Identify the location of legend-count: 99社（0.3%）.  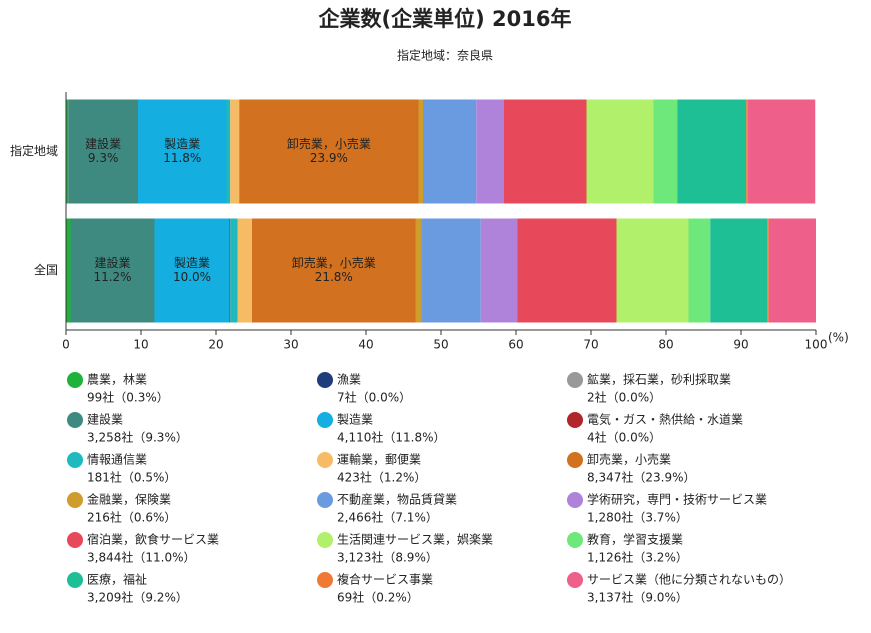
(128, 397).